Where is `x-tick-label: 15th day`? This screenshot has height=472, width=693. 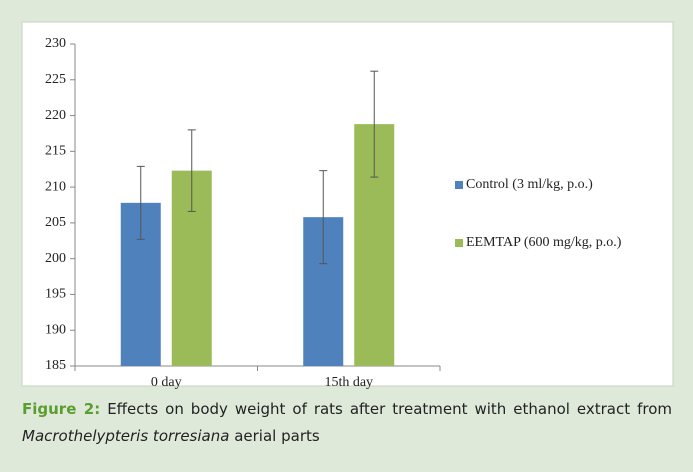
x-tick-label: 15th day is located at coordinates (348, 382).